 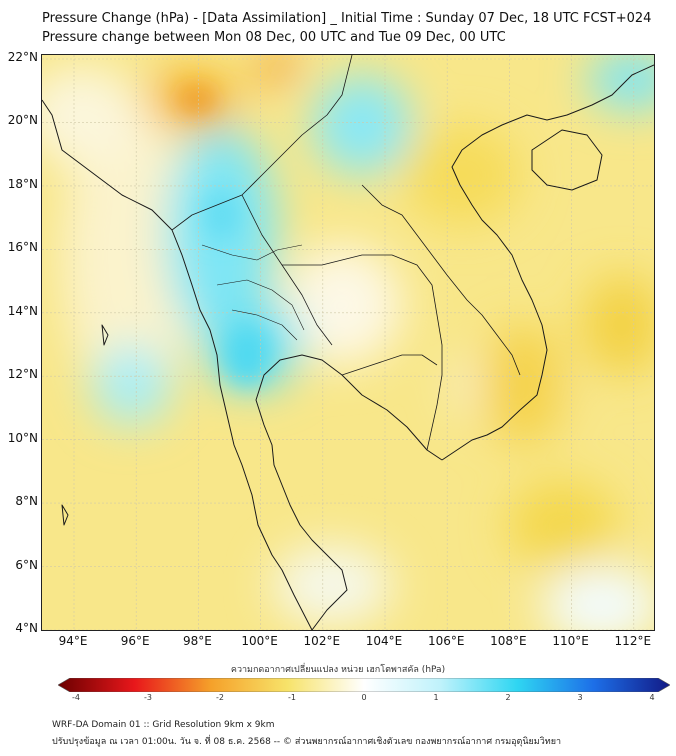 What do you see at coordinates (384, 641) in the screenshot?
I see `lon-label: 104°E` at bounding box center [384, 641].